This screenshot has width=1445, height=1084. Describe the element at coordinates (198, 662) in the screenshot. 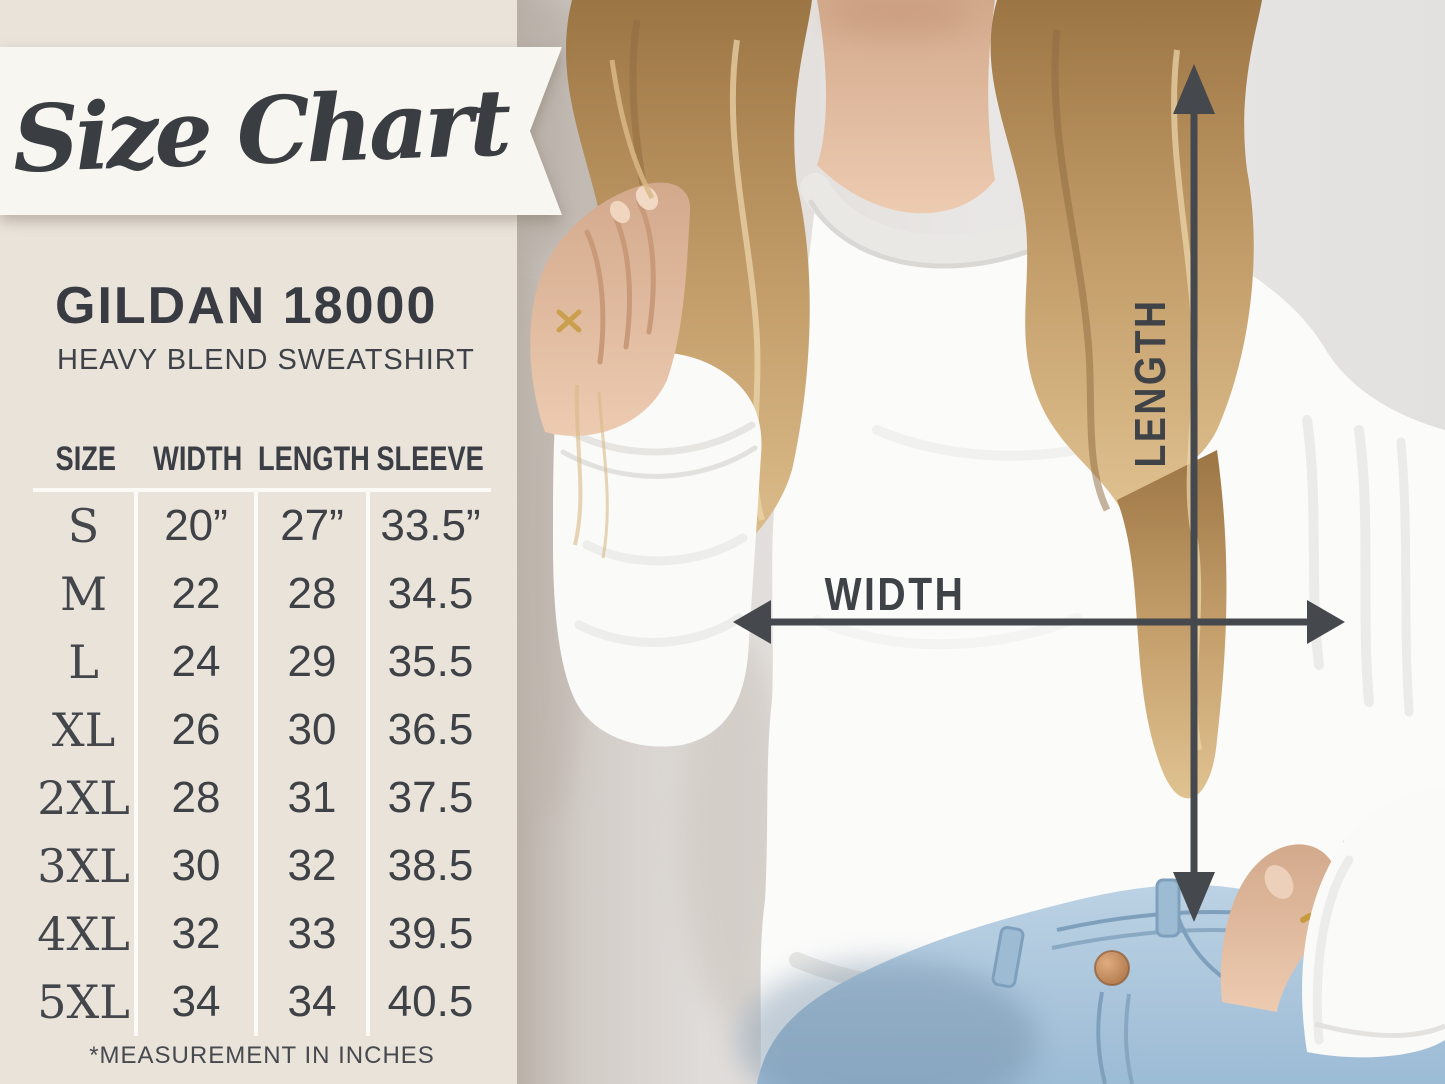

I see `measurement-cell: 24` at that location.